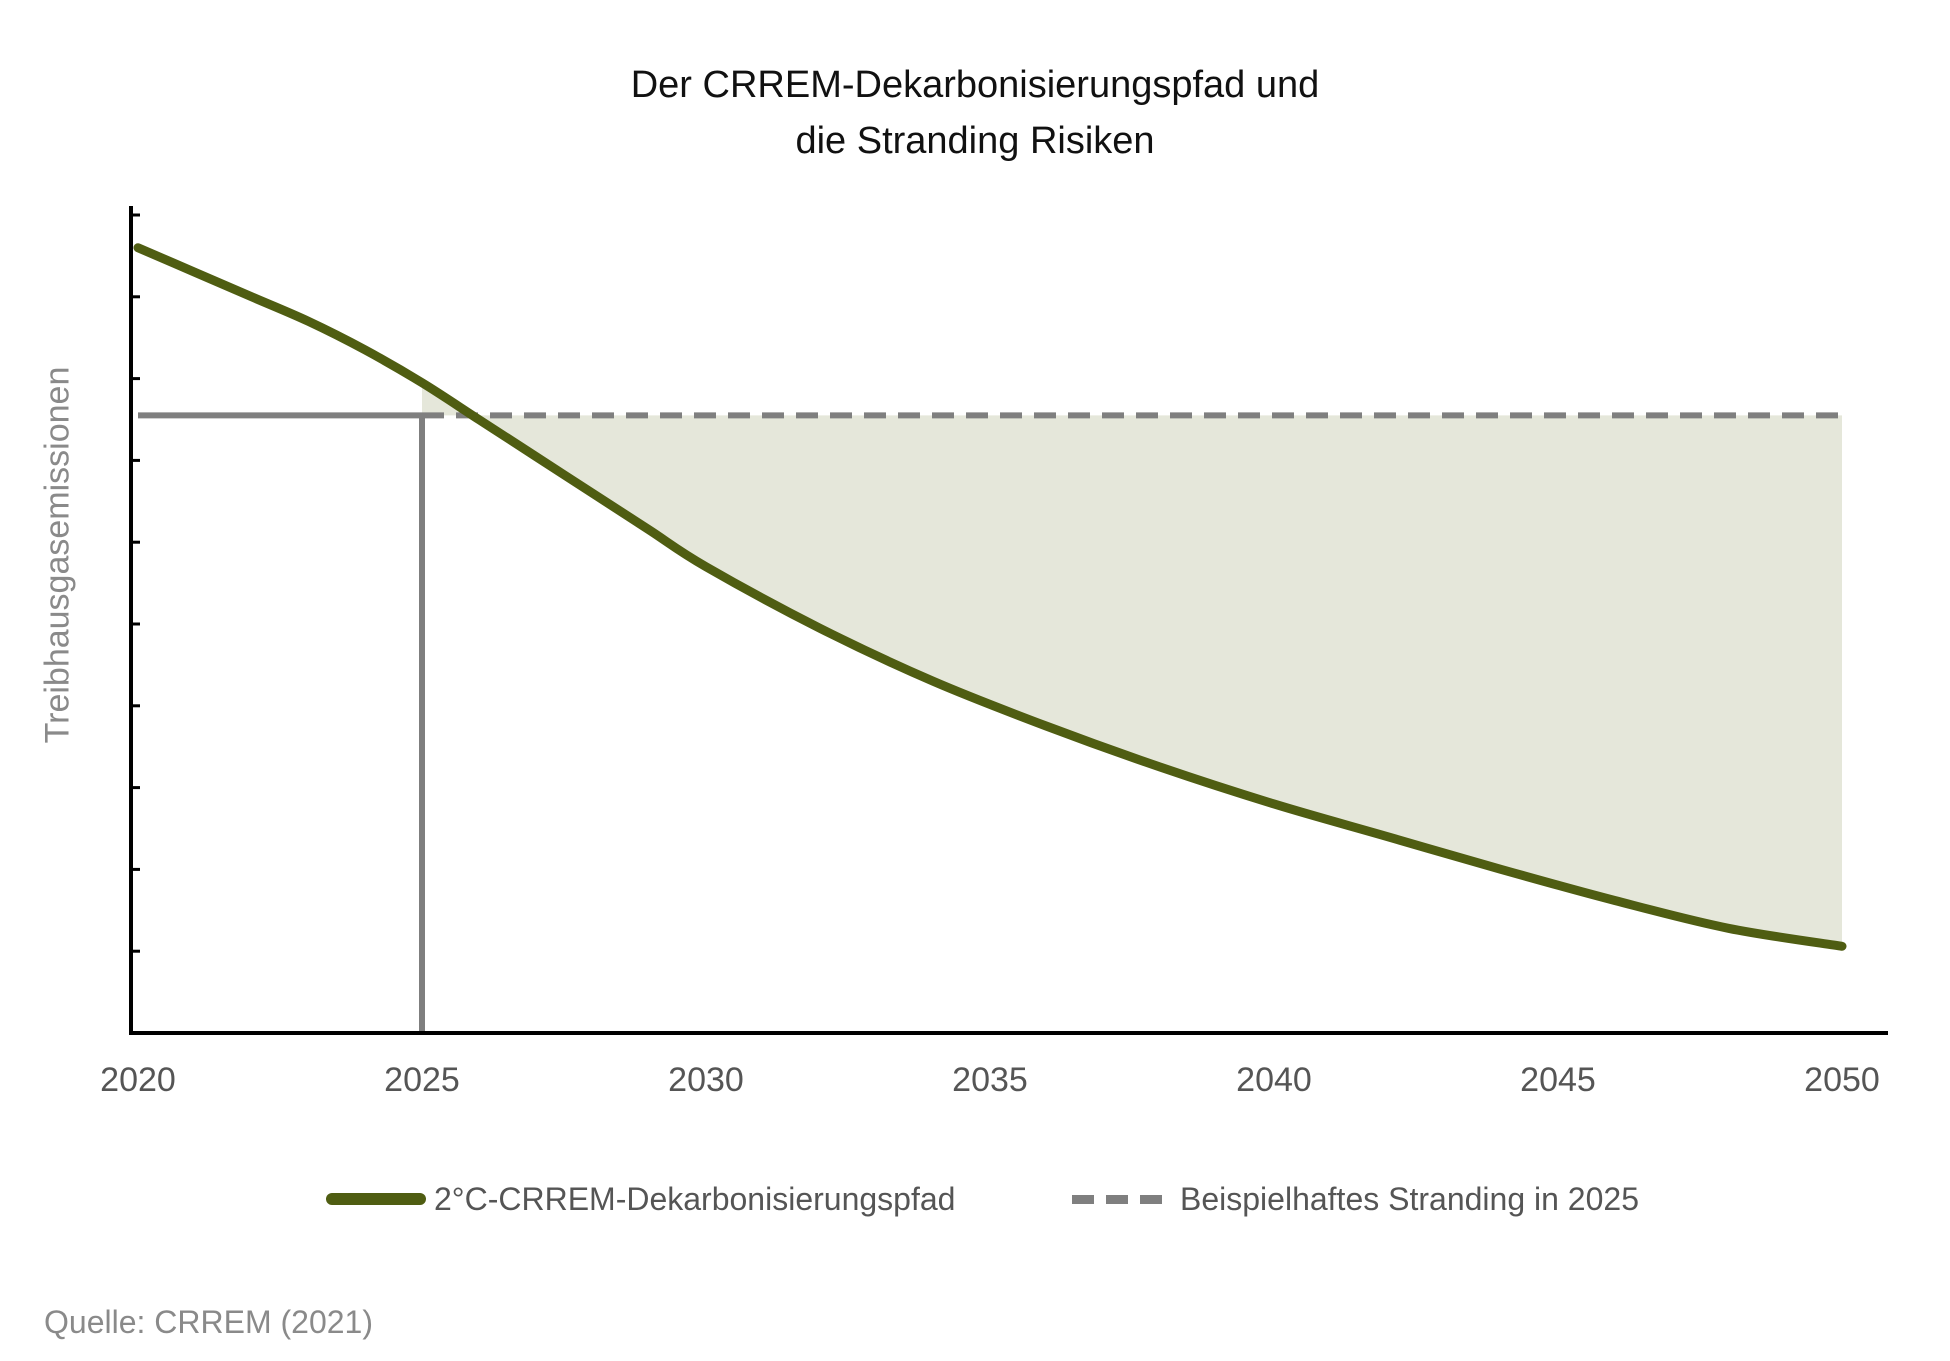  I want to click on legend-label-stranding: Beispielhaftes Stranding in 2025, so click(1409, 1198).